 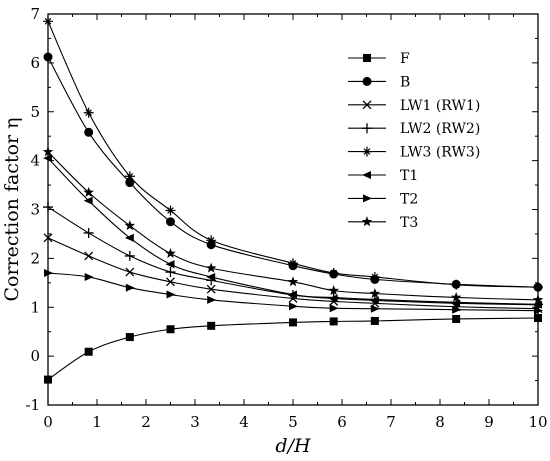 I want to click on legend-item: B, so click(x=379, y=82).